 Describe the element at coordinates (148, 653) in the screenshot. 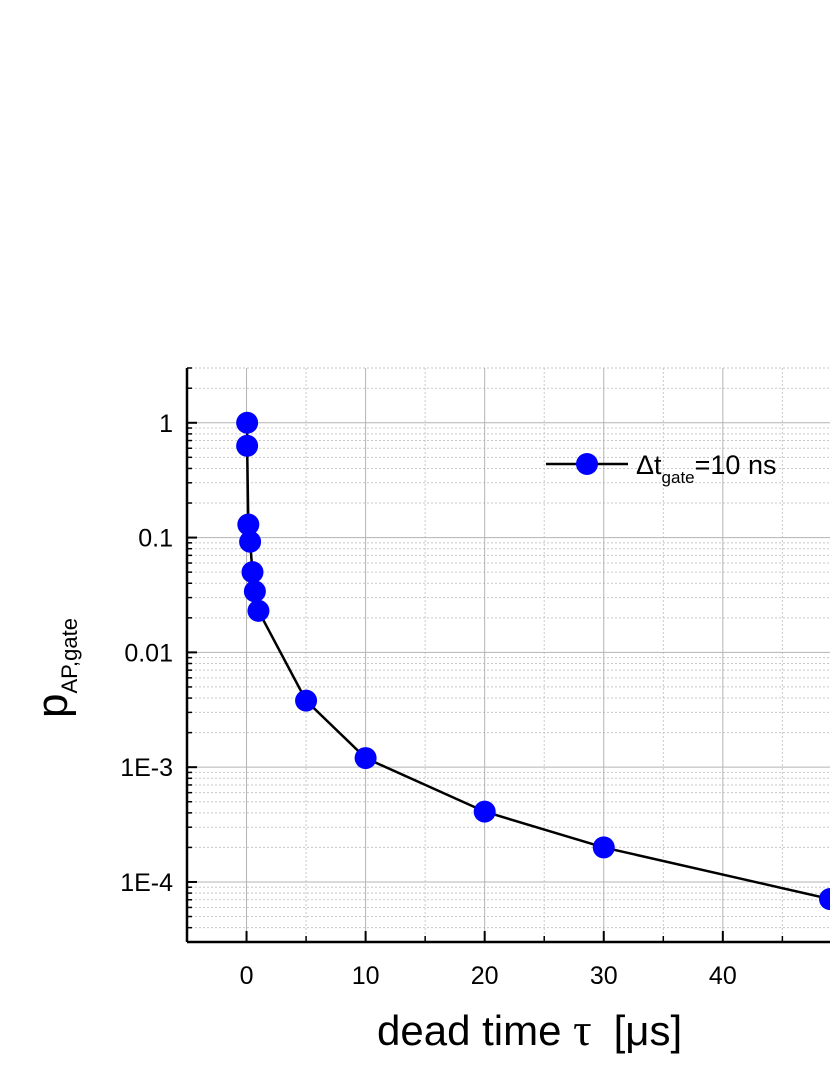

I see `y-tick-label: 0.01` at that location.